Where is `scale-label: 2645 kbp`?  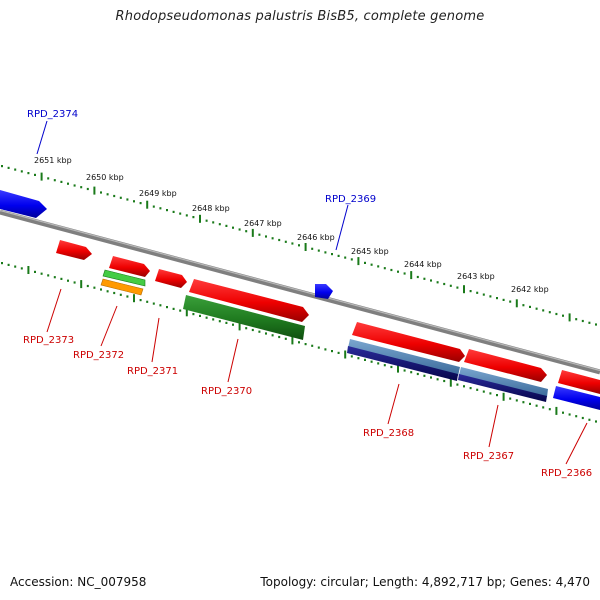 scale-label: 2645 kbp is located at coordinates (370, 251).